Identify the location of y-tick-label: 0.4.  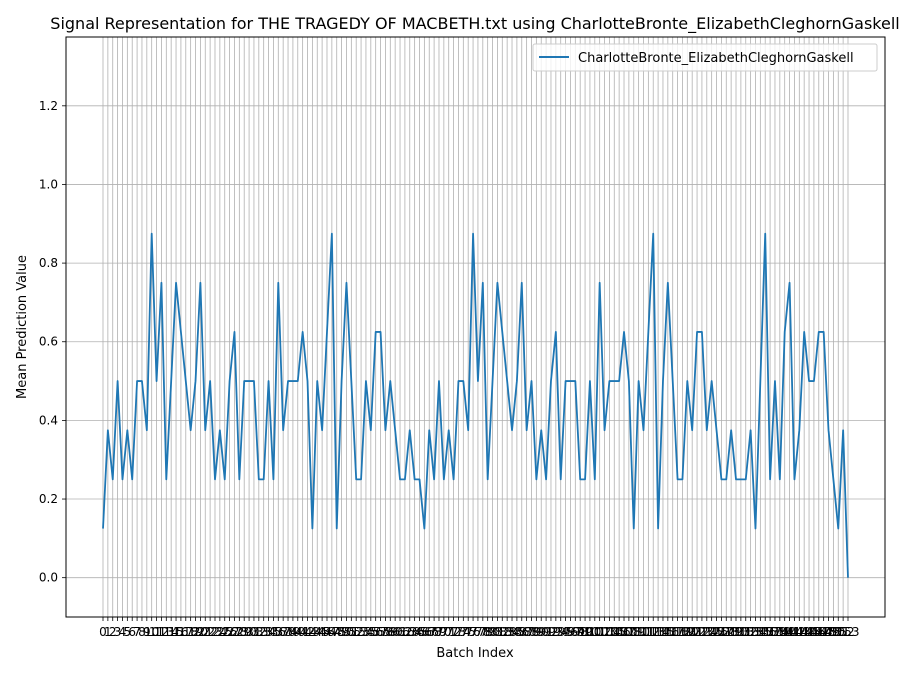
(48, 420).